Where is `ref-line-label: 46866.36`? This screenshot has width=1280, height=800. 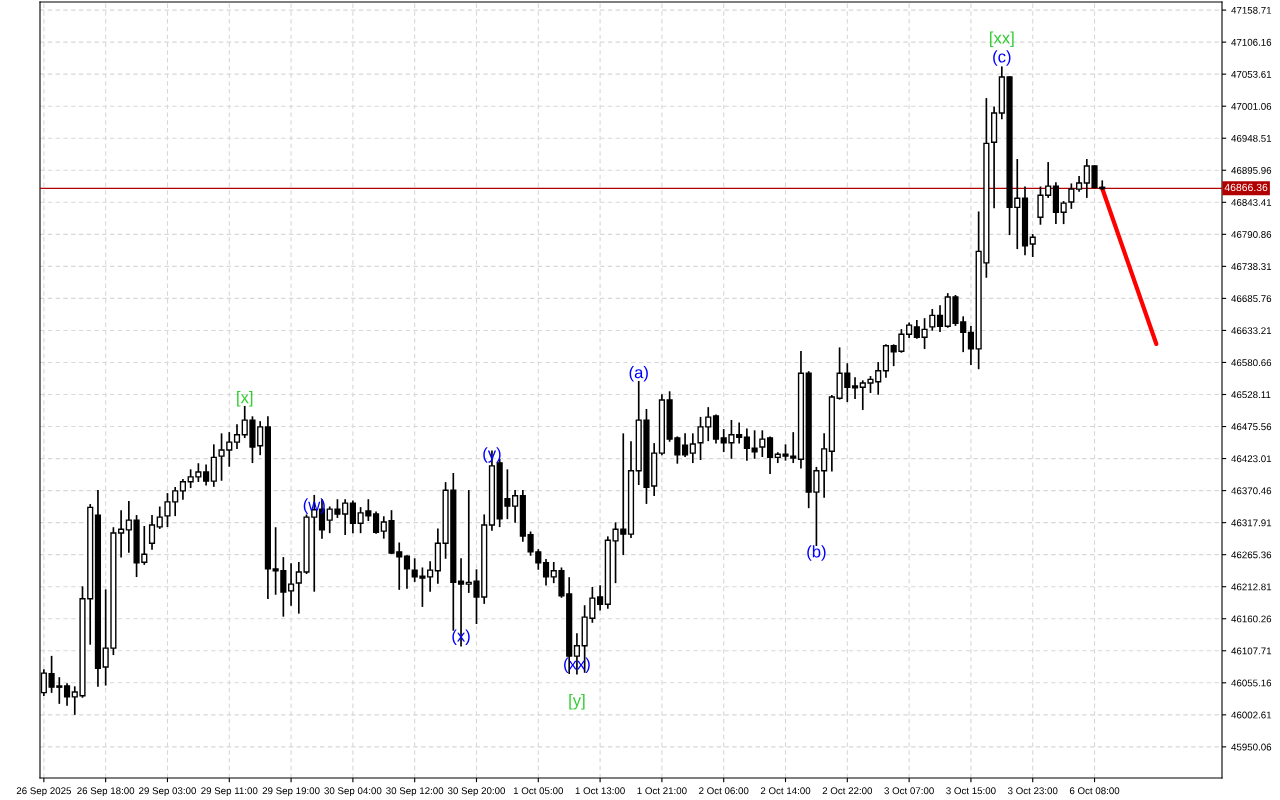
ref-line-label: 46866.36 is located at coordinates (1246, 187).